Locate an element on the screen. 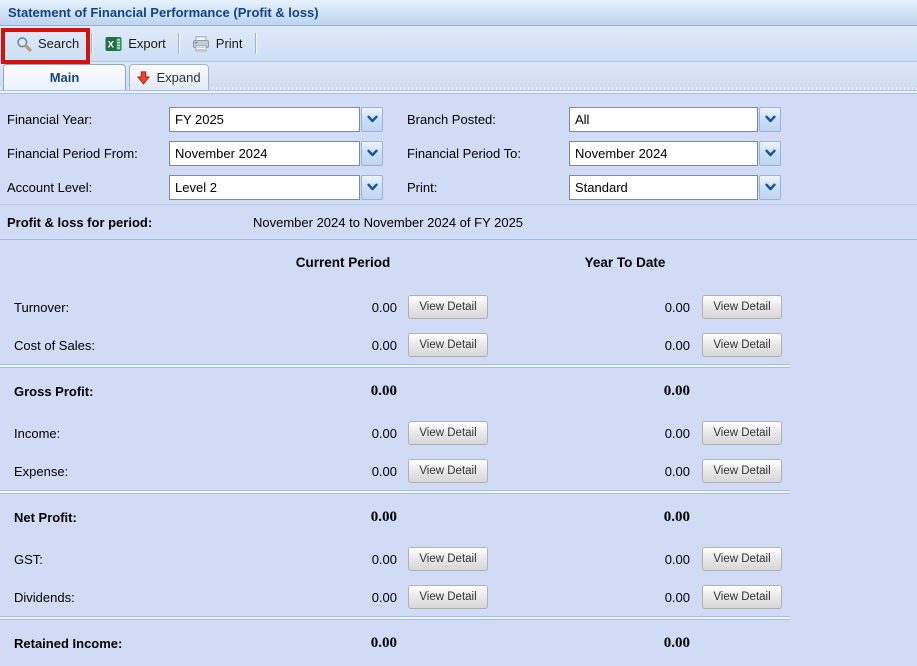 This screenshot has width=917, height=666. export-button: X Export is located at coordinates (135, 44).